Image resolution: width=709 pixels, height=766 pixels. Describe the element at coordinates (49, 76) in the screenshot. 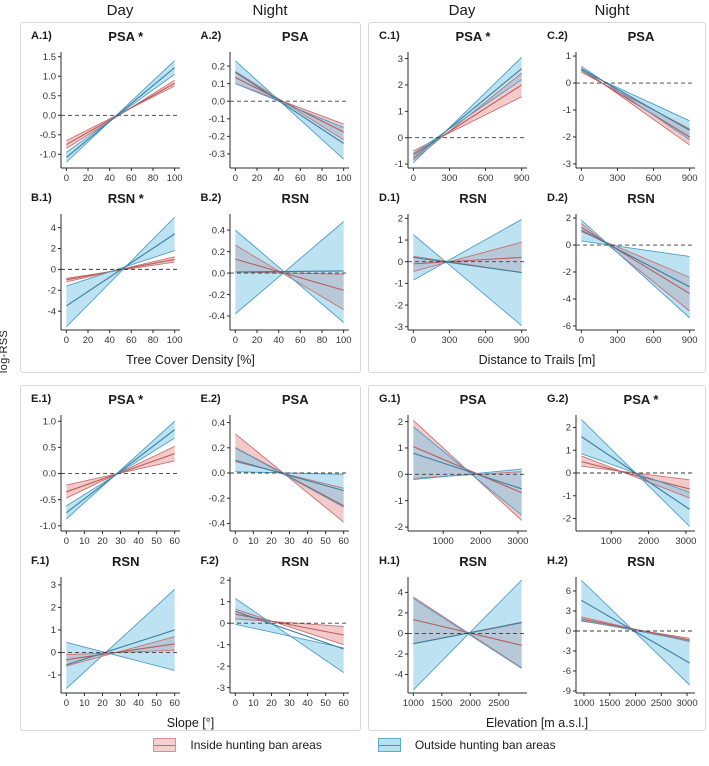

I see `svg-text: 1.0` at that location.